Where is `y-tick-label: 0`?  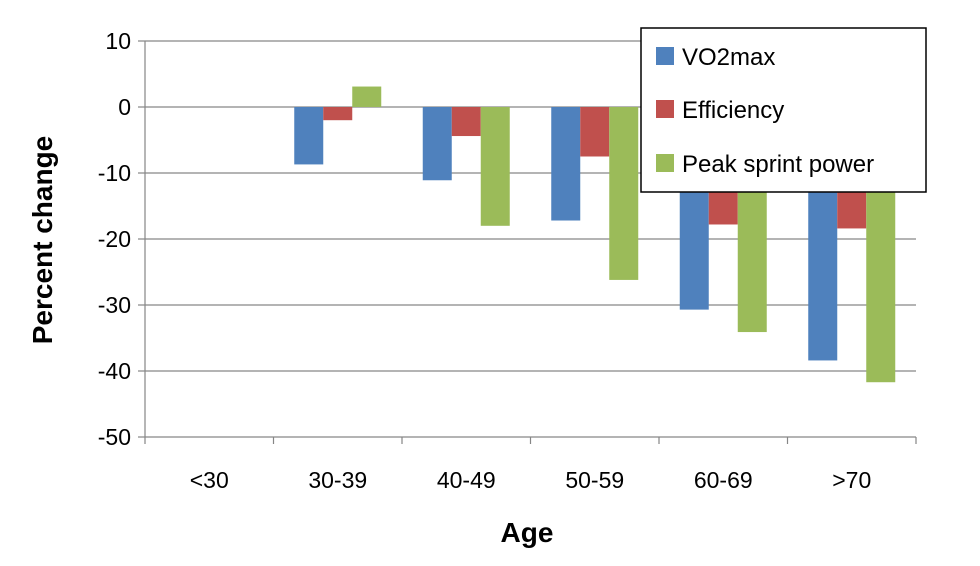
y-tick-label: 0 is located at coordinates (124, 107).